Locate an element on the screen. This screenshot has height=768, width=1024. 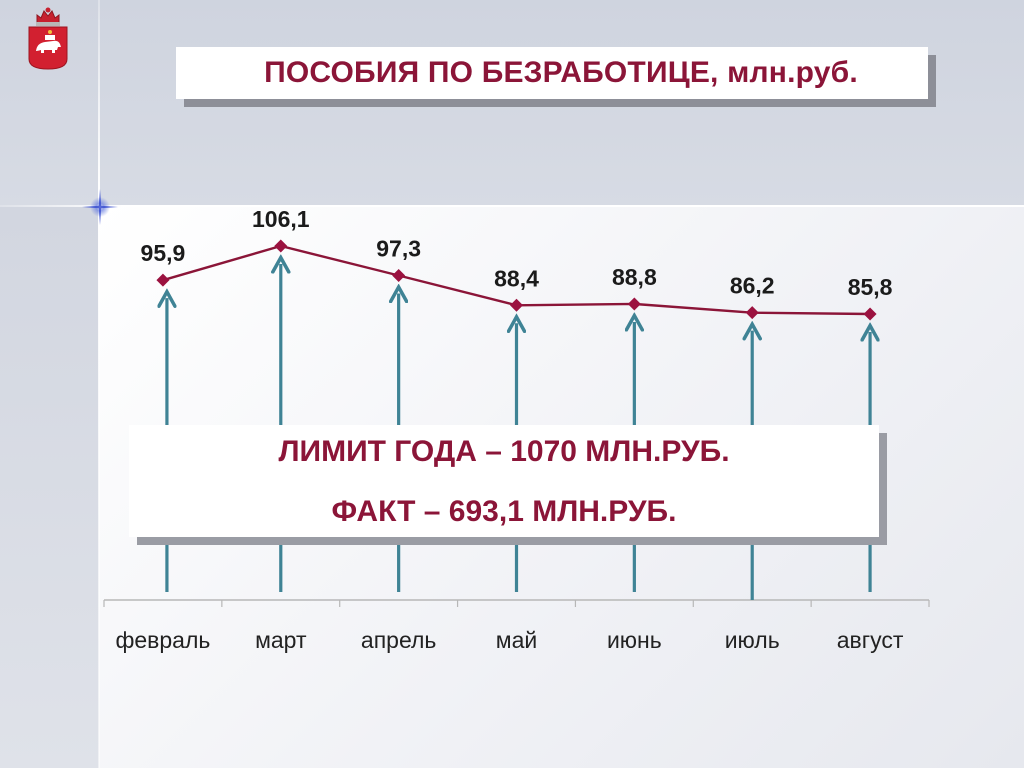
left-band is located at coordinates (49, 487).